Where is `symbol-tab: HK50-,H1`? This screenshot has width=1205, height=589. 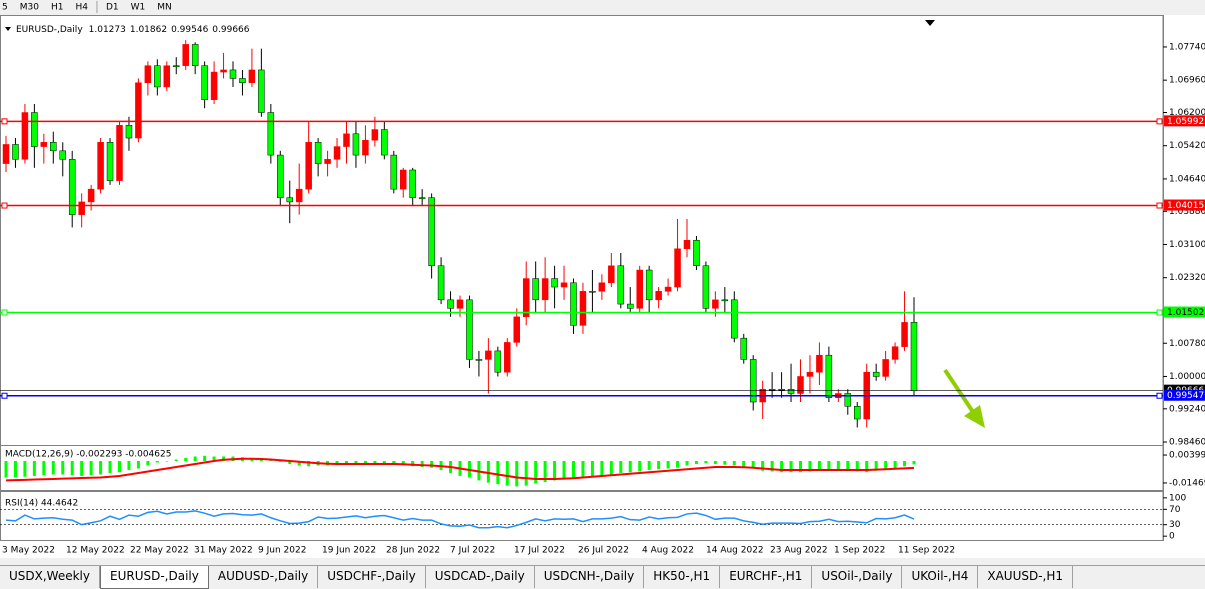
symbol-tab: HK50-,H1 is located at coordinates (682, 577).